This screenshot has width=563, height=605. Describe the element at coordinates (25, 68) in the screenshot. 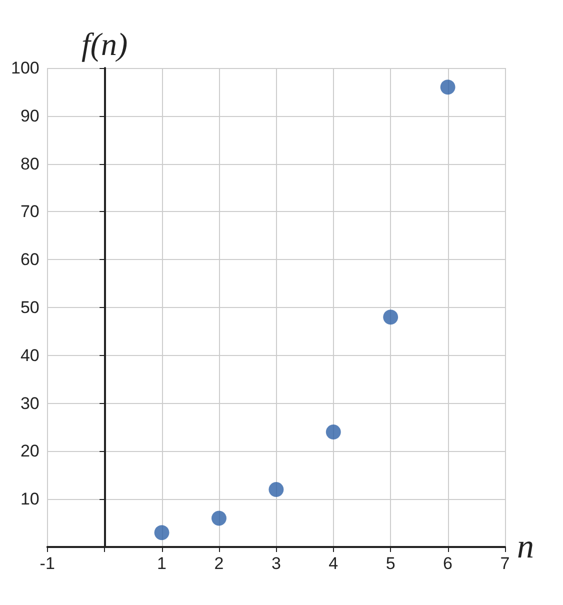

I see `y-tick-label: 100` at that location.